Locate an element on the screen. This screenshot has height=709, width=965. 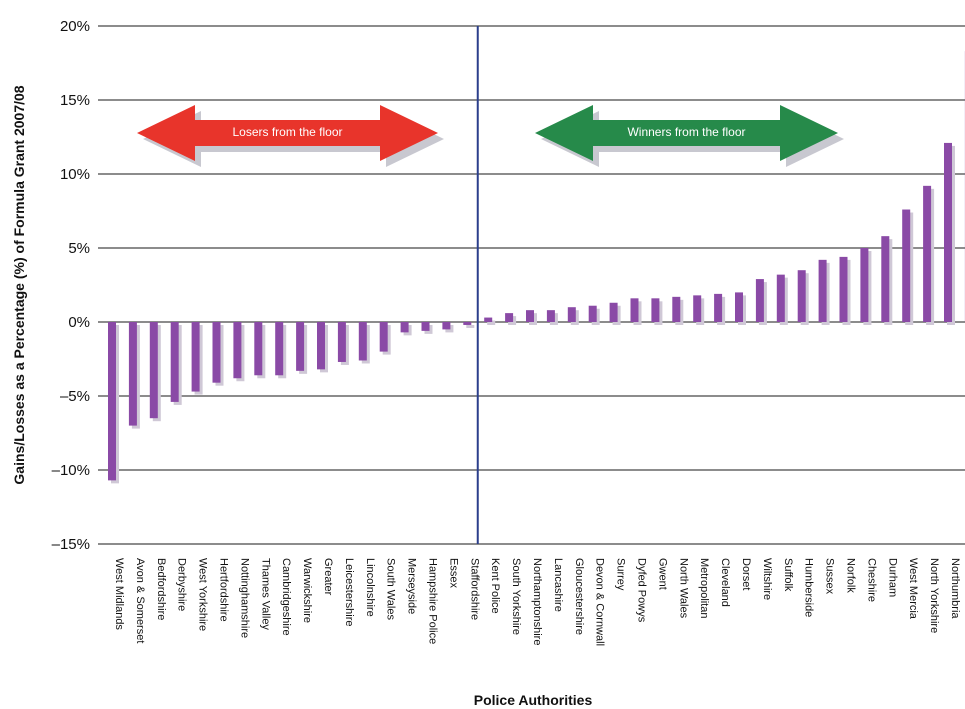
category-label: West Midlands is located at coordinates (119, 594).